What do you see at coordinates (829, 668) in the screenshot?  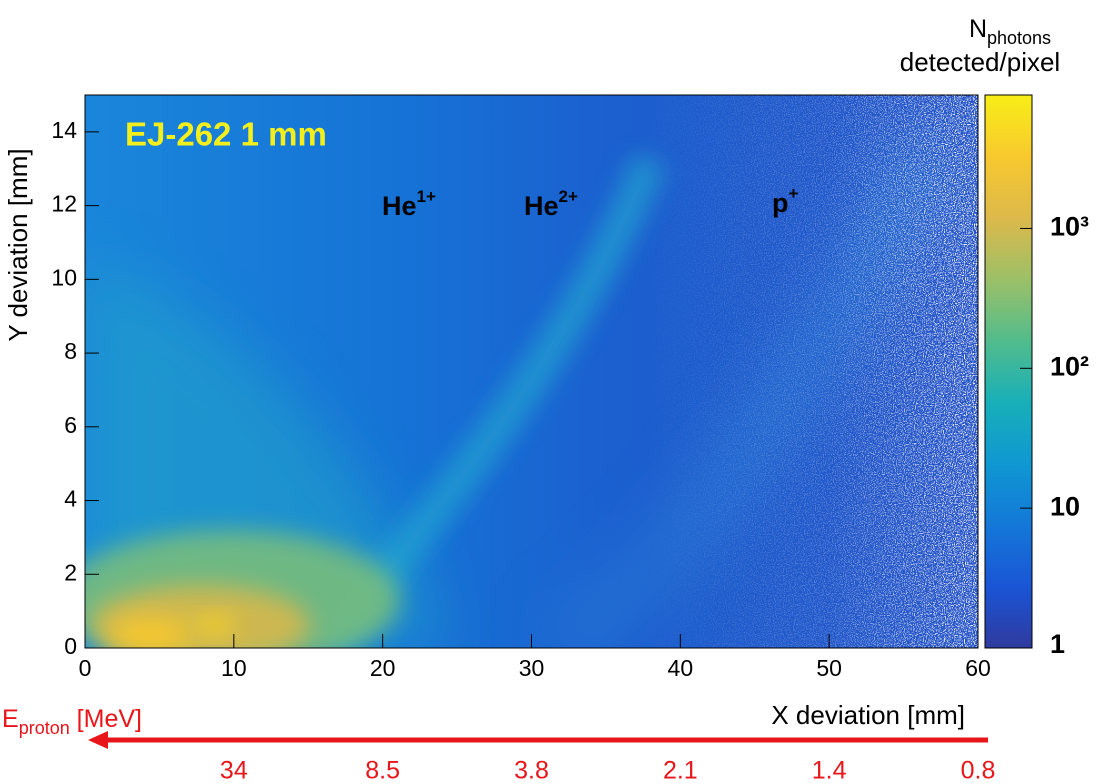 I see `x-tick-label: 50` at bounding box center [829, 668].